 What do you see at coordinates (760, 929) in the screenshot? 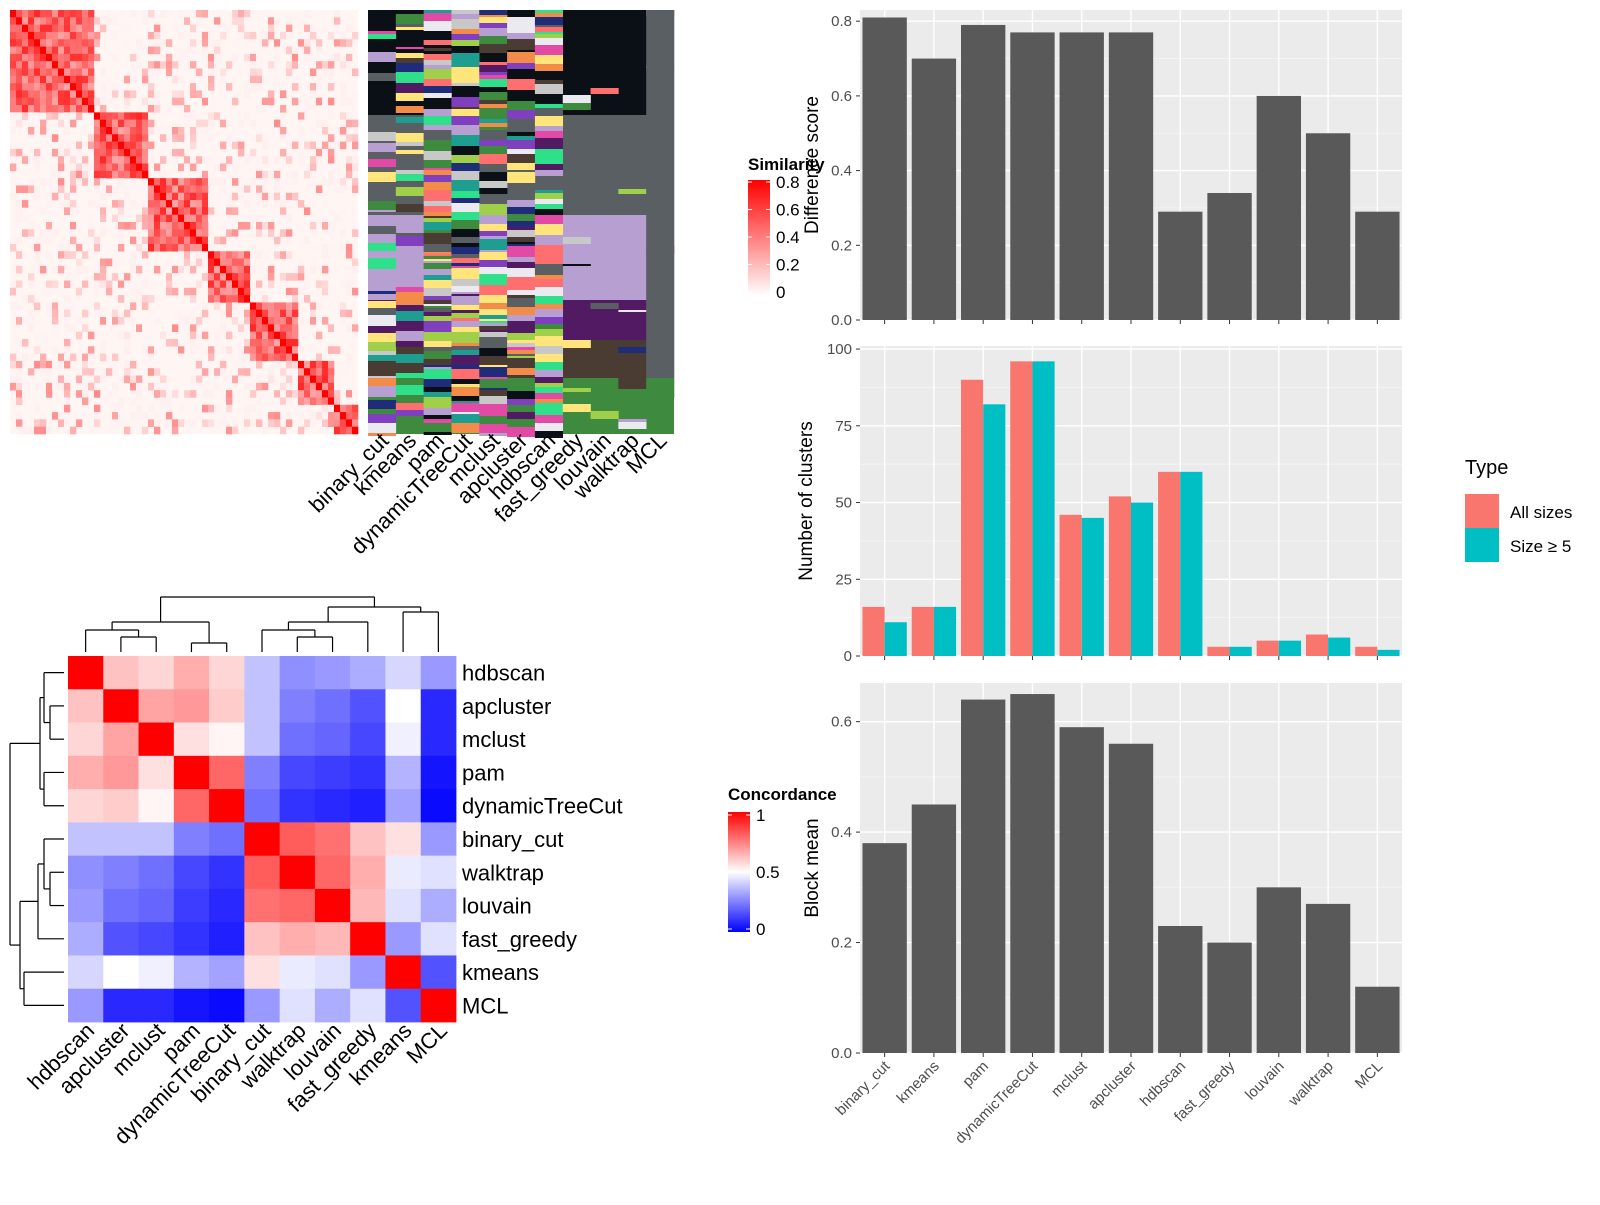
I see `concordance-legend-tick: 0` at bounding box center [760, 929].